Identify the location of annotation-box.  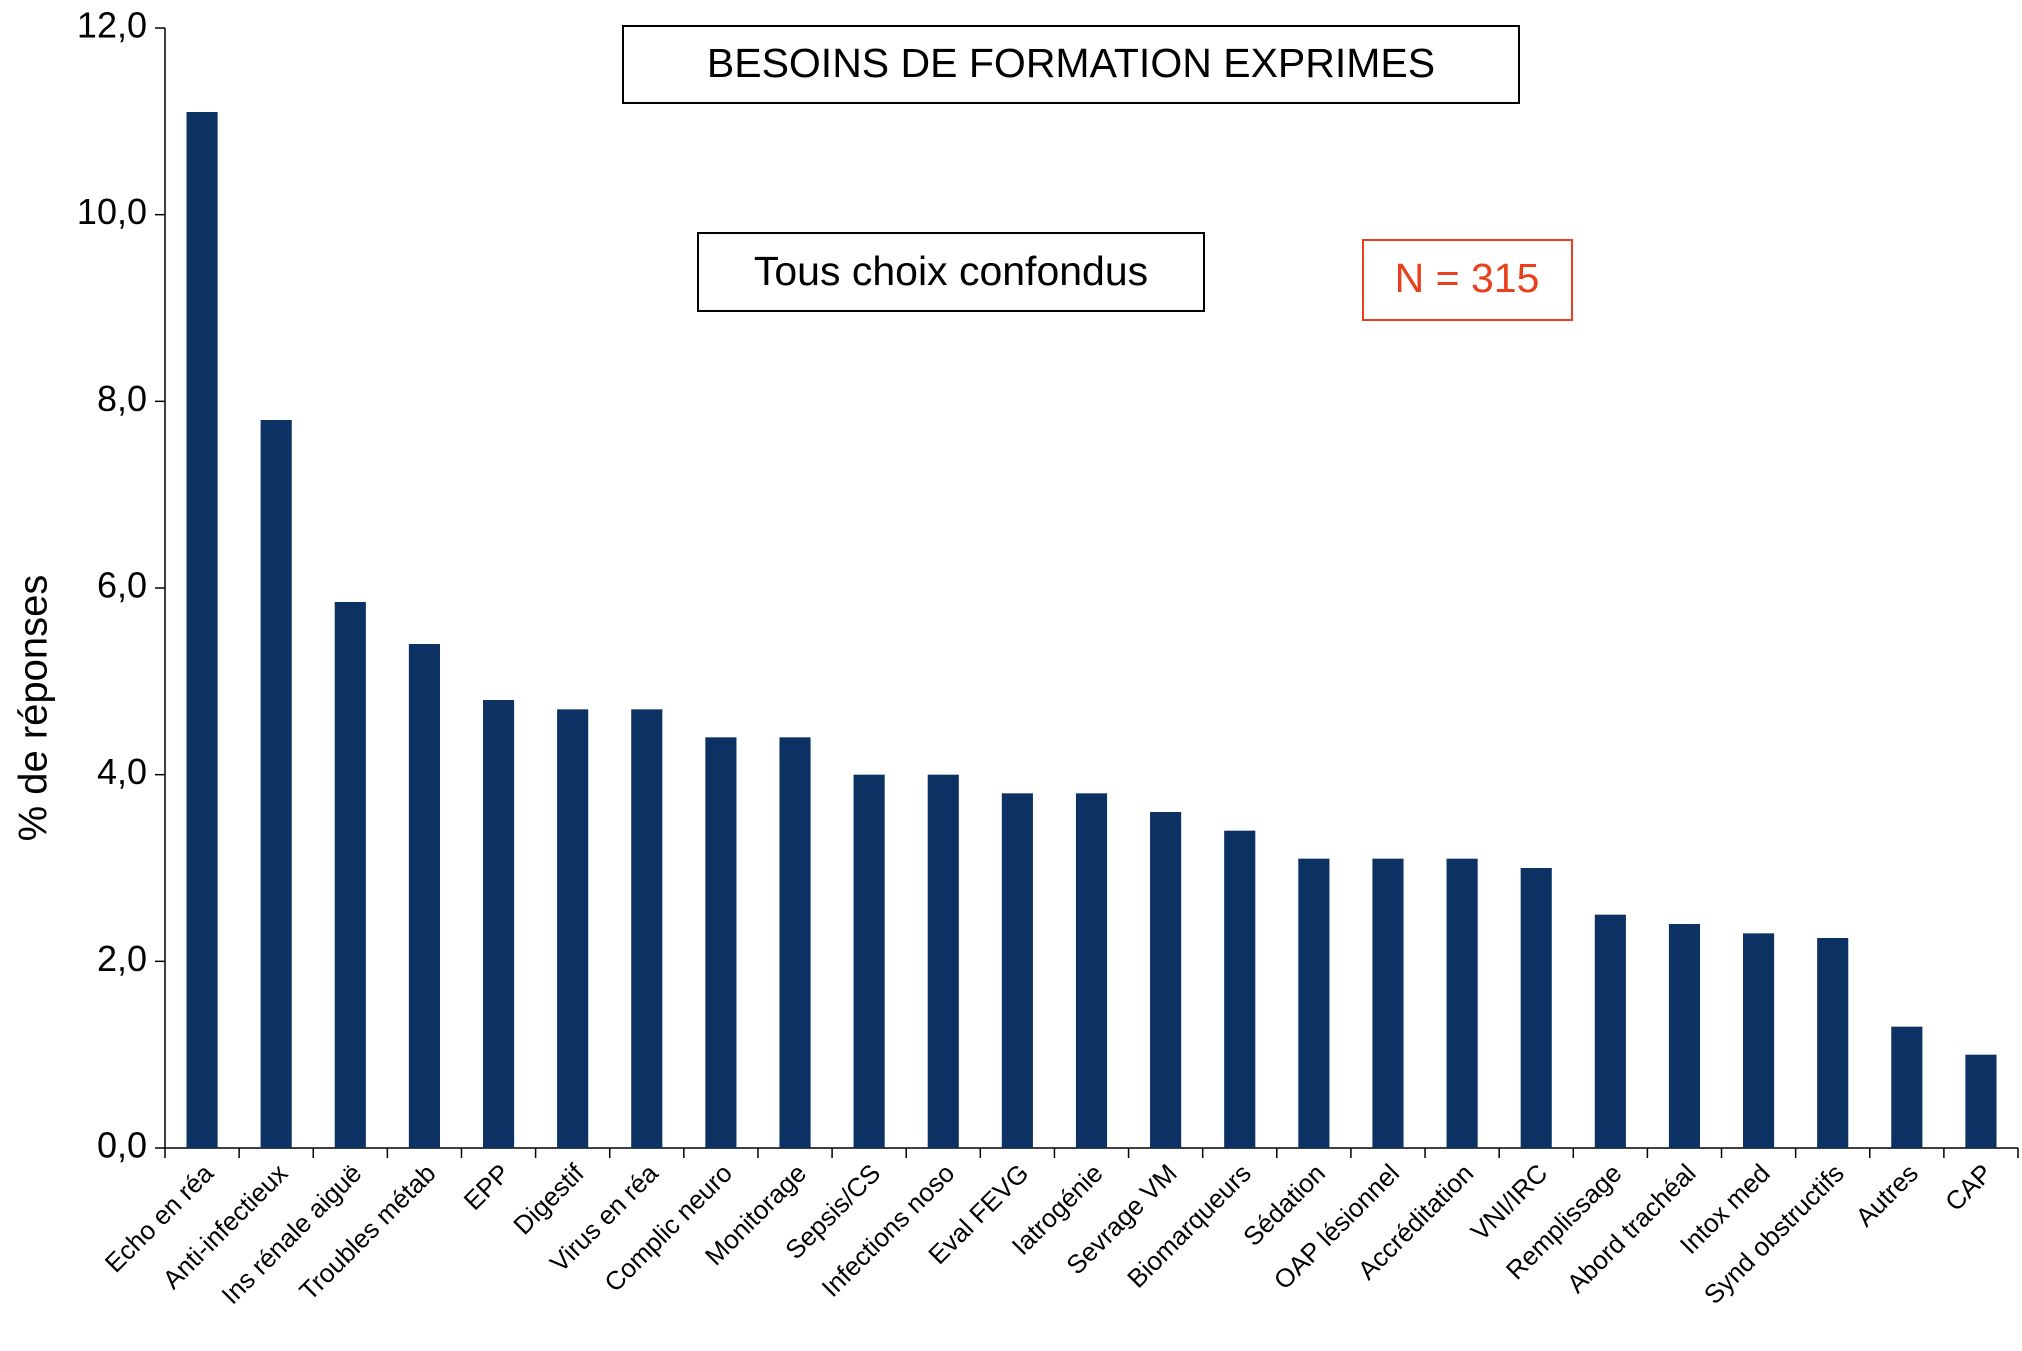
(1467, 280).